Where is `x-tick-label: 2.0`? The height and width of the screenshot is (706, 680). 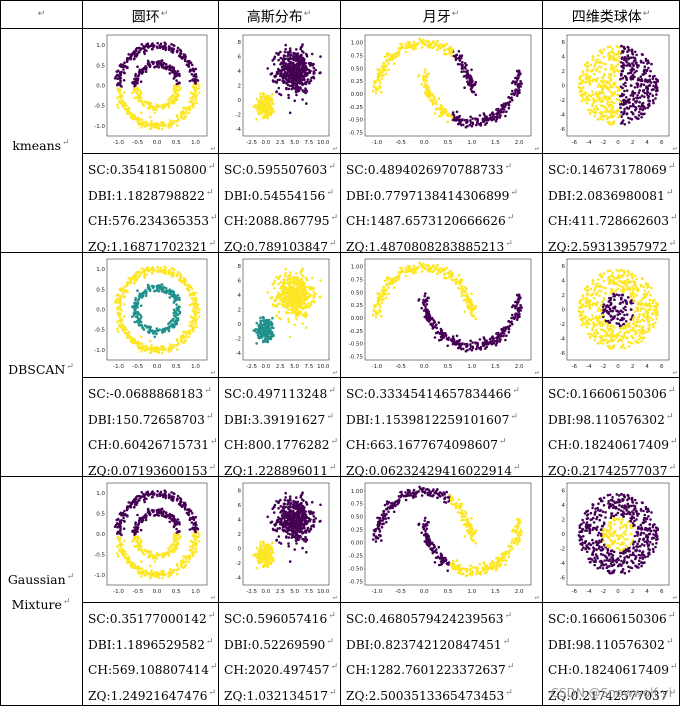
x-tick-label: 2.0 is located at coordinates (519, 143).